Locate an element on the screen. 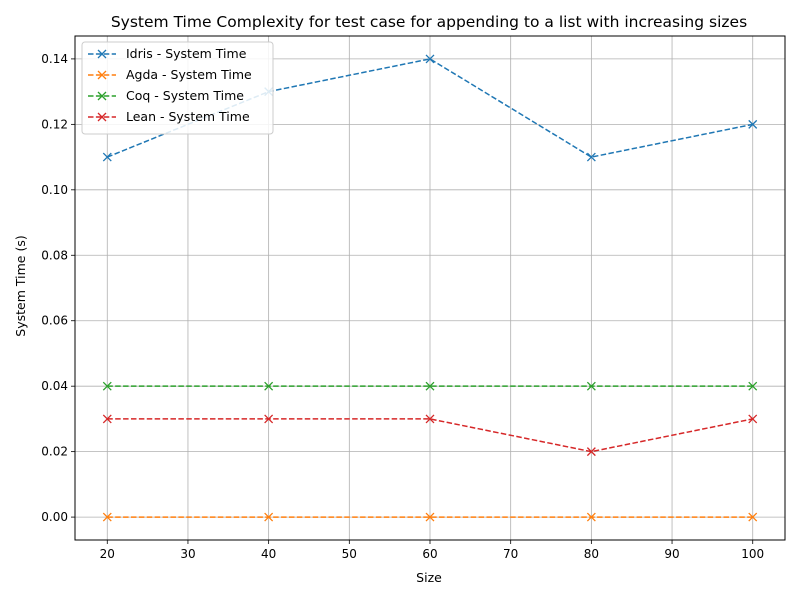  legend-label: Agda - System Time is located at coordinates (189, 74).